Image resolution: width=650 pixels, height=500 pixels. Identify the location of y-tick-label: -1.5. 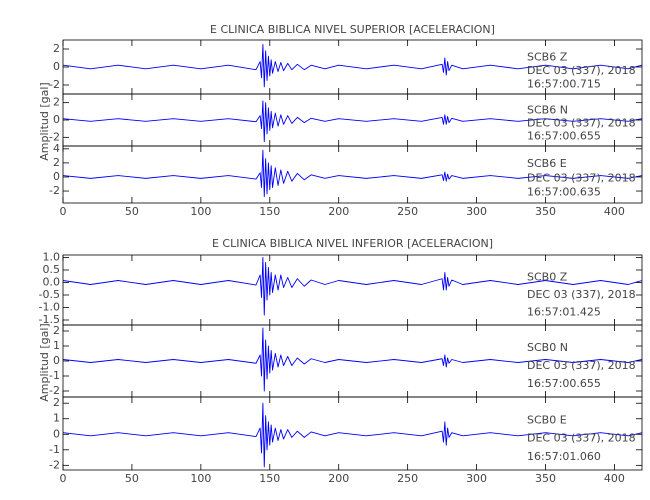
(49, 319).